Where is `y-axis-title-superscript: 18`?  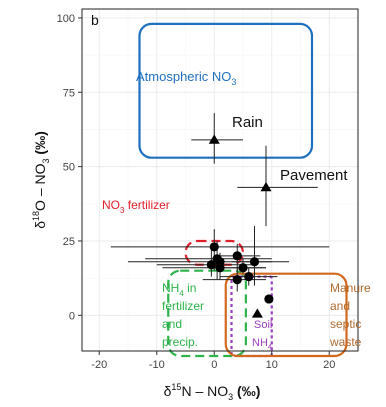 y-axis-title-superscript: 18 is located at coordinates (36, 216).